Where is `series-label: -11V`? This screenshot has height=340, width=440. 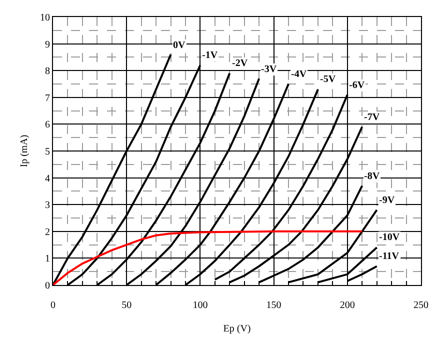
series-label: -11V is located at coordinates (389, 256).